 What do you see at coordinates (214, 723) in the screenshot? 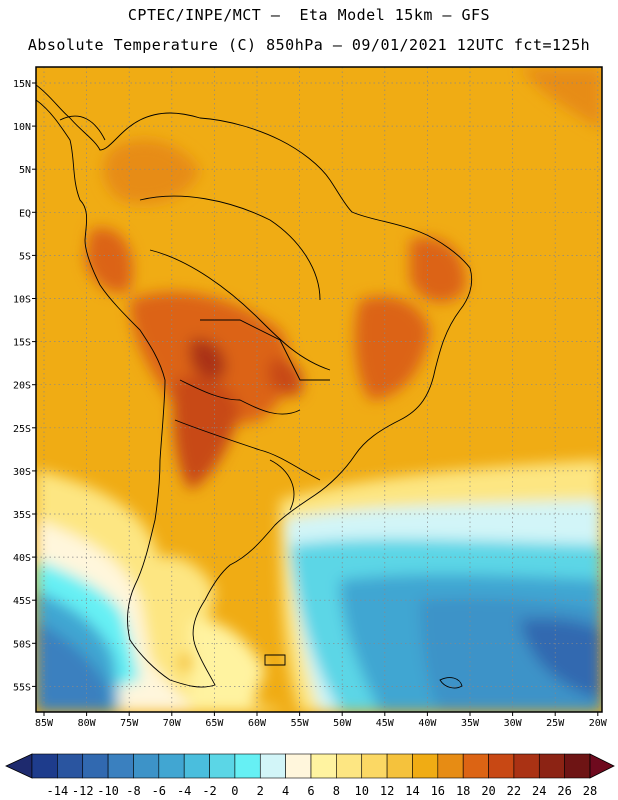
I see `lon-tick-label: 65W` at bounding box center [214, 723].